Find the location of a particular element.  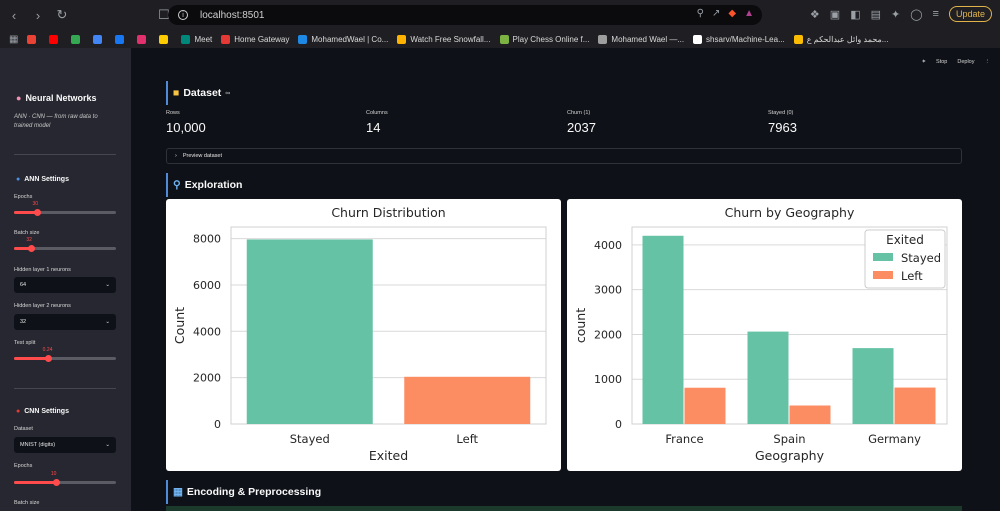

cnn-epochs-label: Epochs is located at coordinates (23, 466).